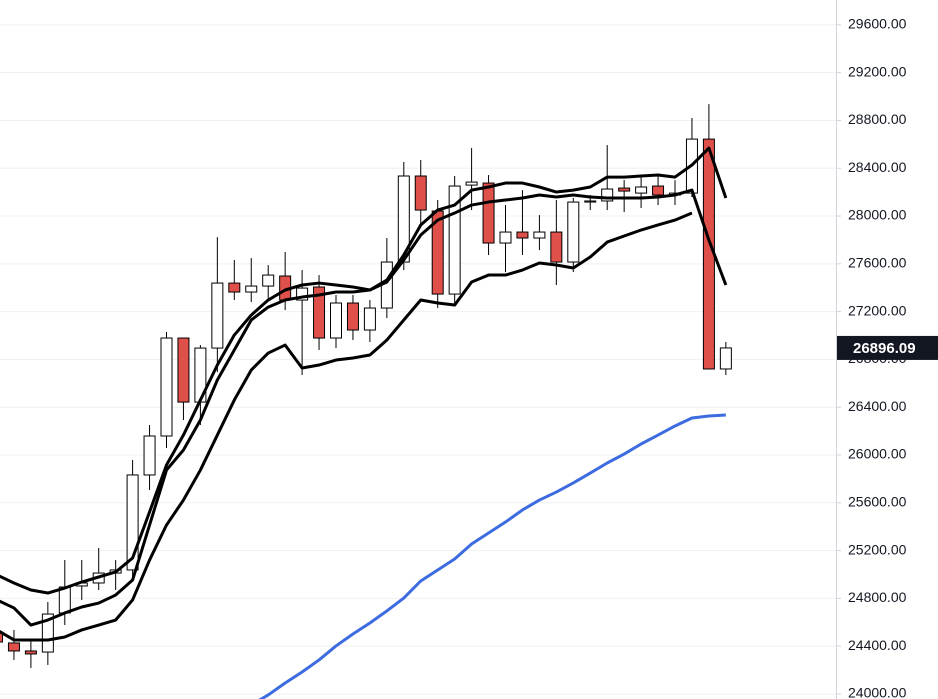 This screenshot has width=938, height=699. I want to click on y-tick-label: 25600.00, so click(877, 502).